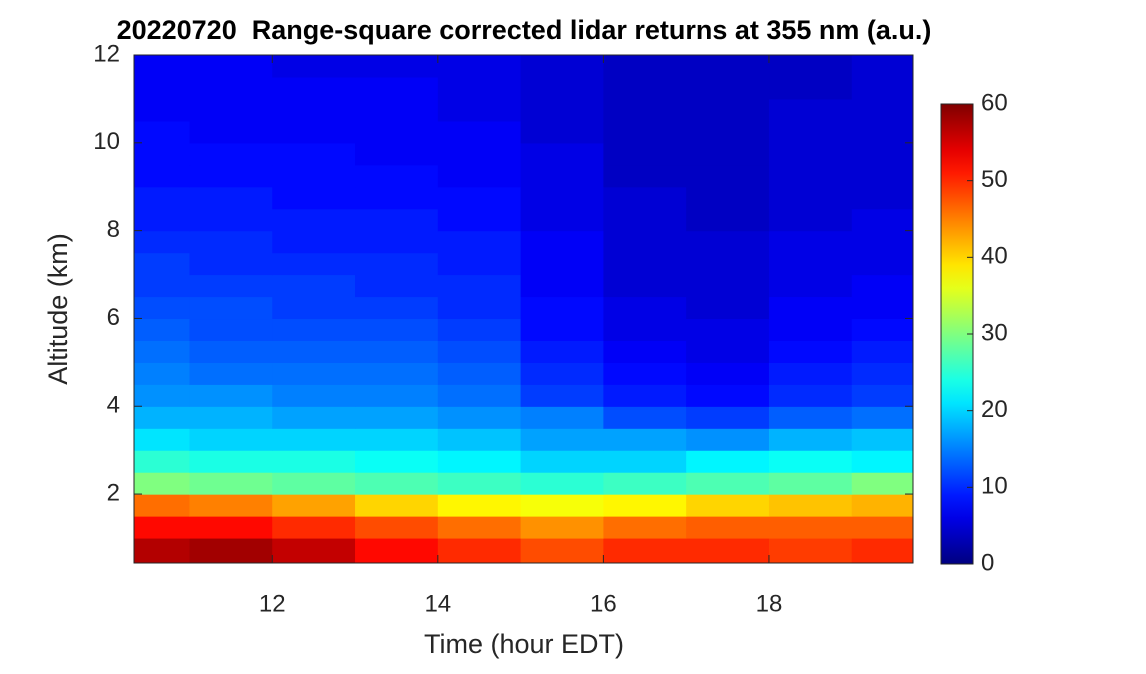 This screenshot has width=1146, height=674. What do you see at coordinates (437, 603) in the screenshot?
I see `x-tick-label: 14` at bounding box center [437, 603].